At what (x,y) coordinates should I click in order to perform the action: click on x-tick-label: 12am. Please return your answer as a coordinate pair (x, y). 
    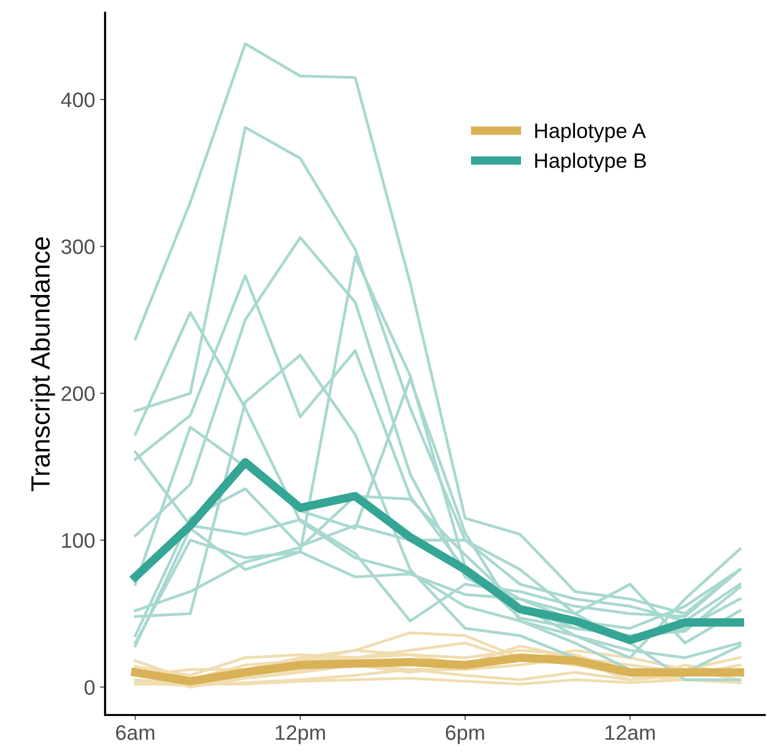
    Looking at the image, I should click on (630, 732).